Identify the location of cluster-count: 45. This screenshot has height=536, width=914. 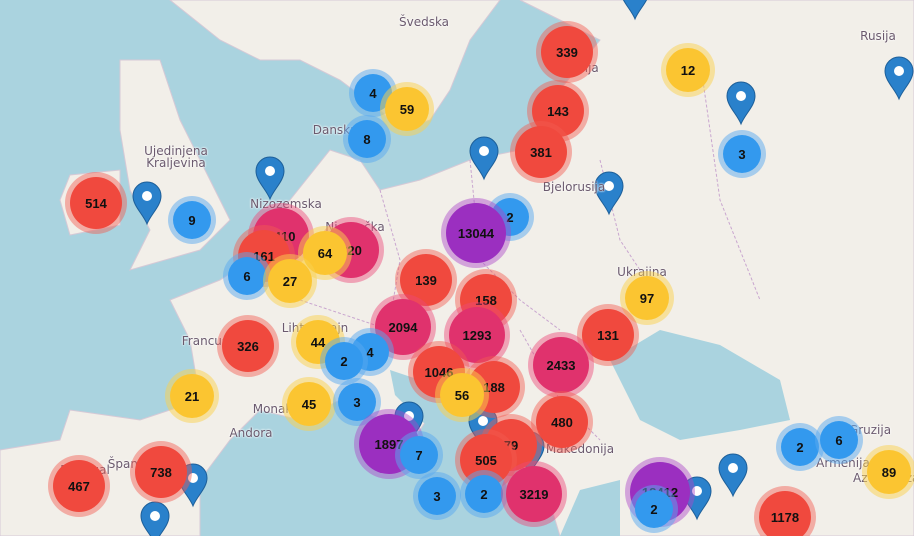
(309, 404).